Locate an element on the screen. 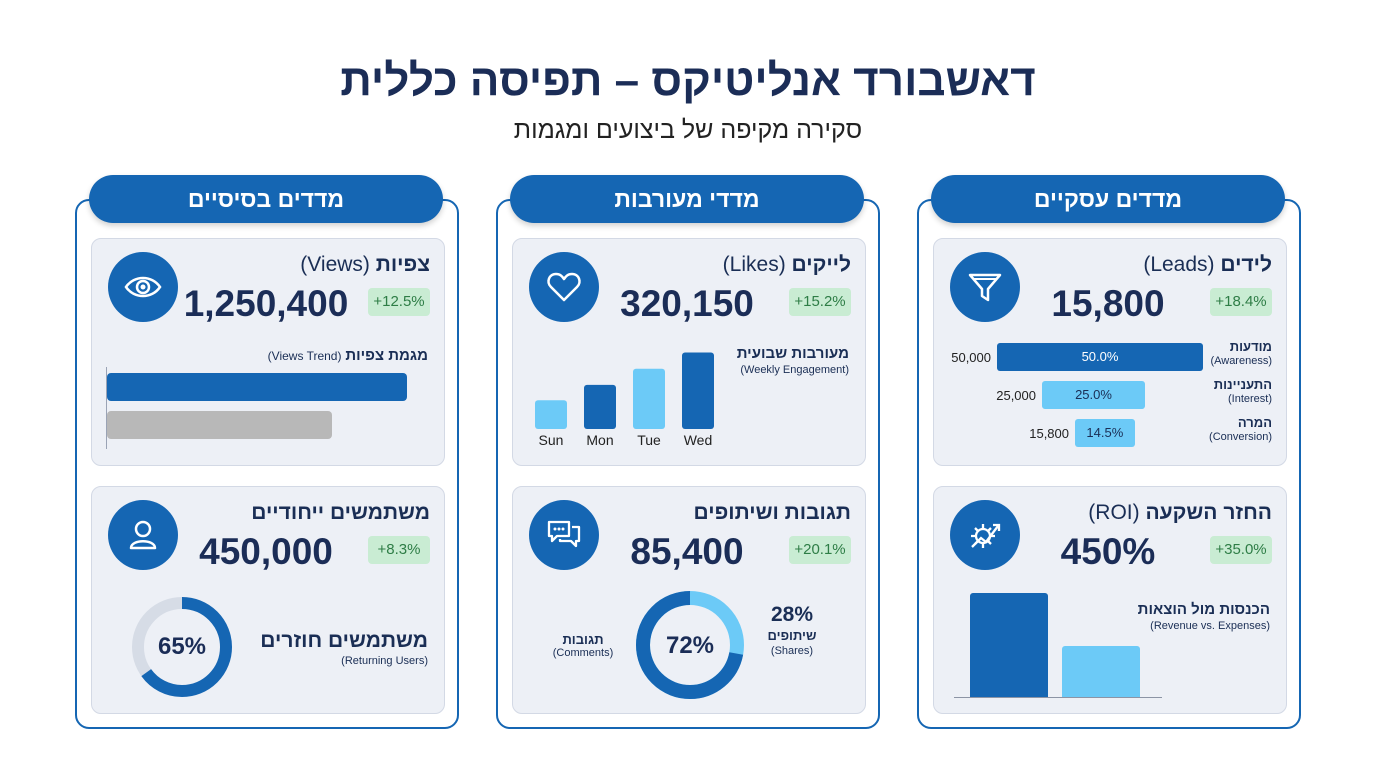  views-value: 1,250,400 is located at coordinates (266, 303).